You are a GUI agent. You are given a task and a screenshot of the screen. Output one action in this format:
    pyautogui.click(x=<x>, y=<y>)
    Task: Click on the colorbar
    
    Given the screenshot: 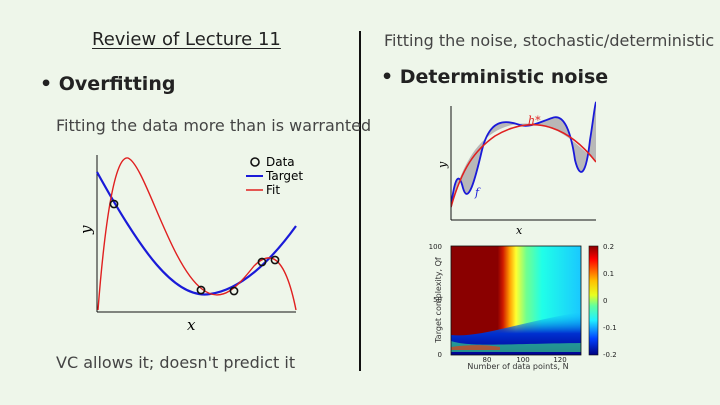 What is the action you would take?
    pyautogui.click(x=593, y=300)
    